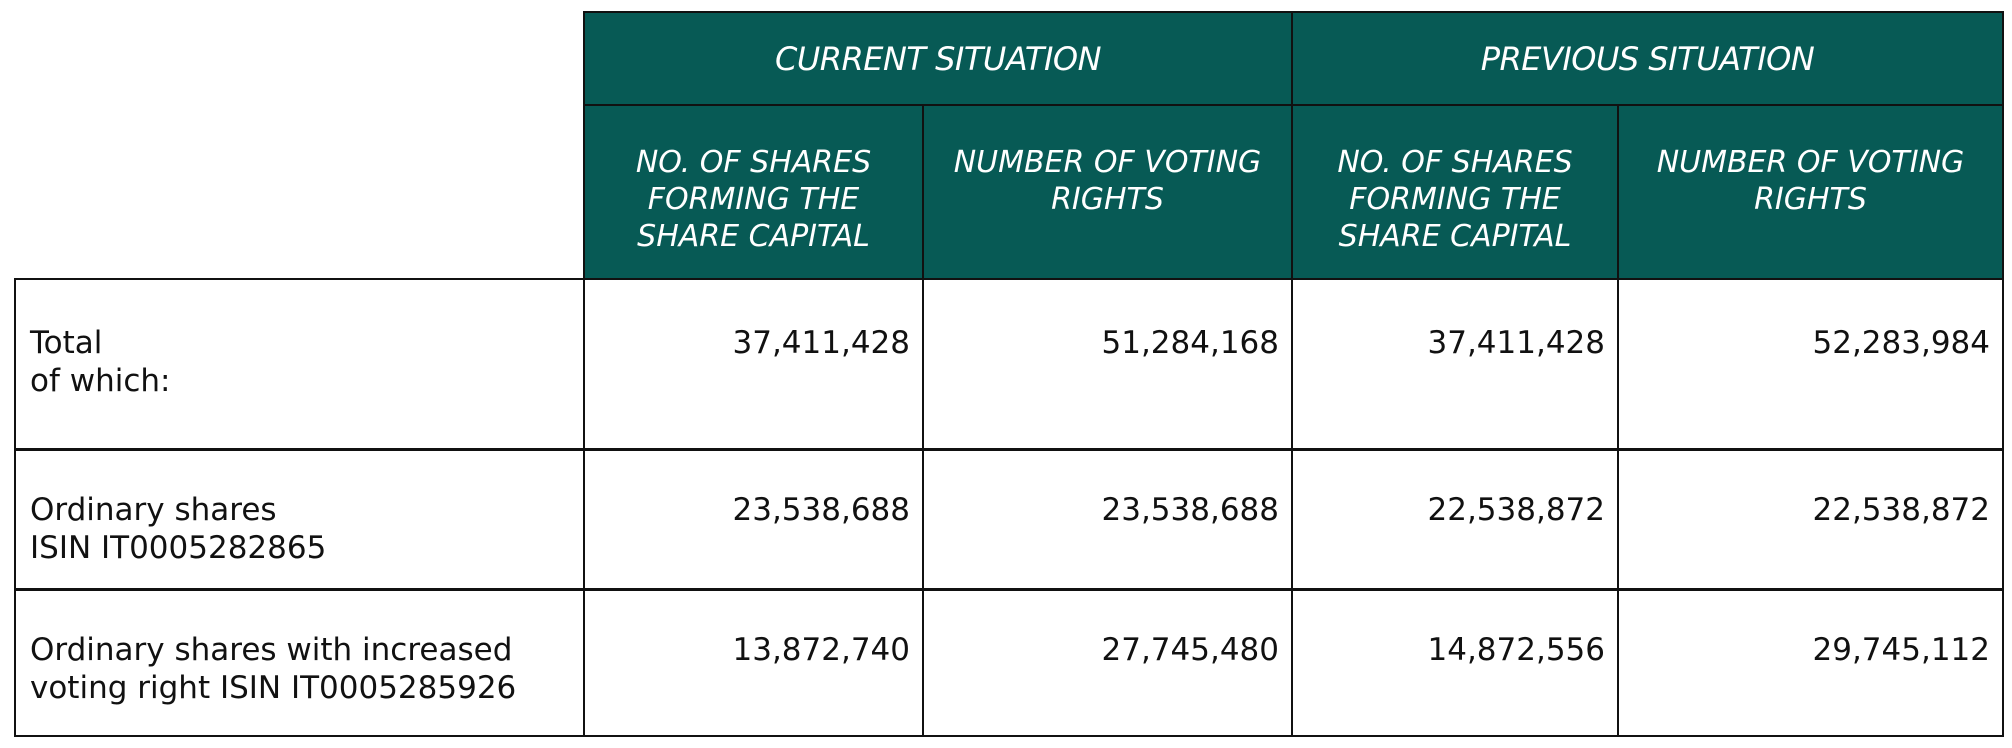  What do you see at coordinates (1647, 58) in the screenshot?
I see `header-previous-situation: PREVIOUS SITUATION` at bounding box center [1647, 58].